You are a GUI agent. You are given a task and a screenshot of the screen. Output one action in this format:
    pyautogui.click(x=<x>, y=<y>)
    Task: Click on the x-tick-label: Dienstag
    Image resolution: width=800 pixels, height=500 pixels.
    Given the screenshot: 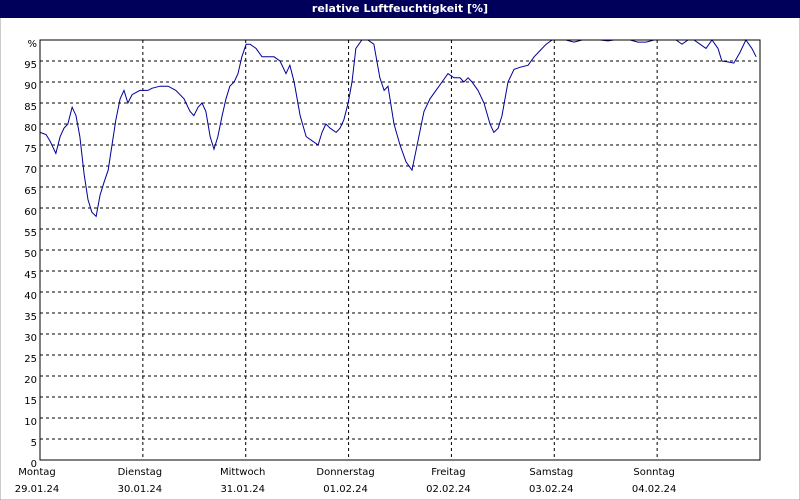 What is the action you would take?
    pyautogui.click(x=140, y=472)
    